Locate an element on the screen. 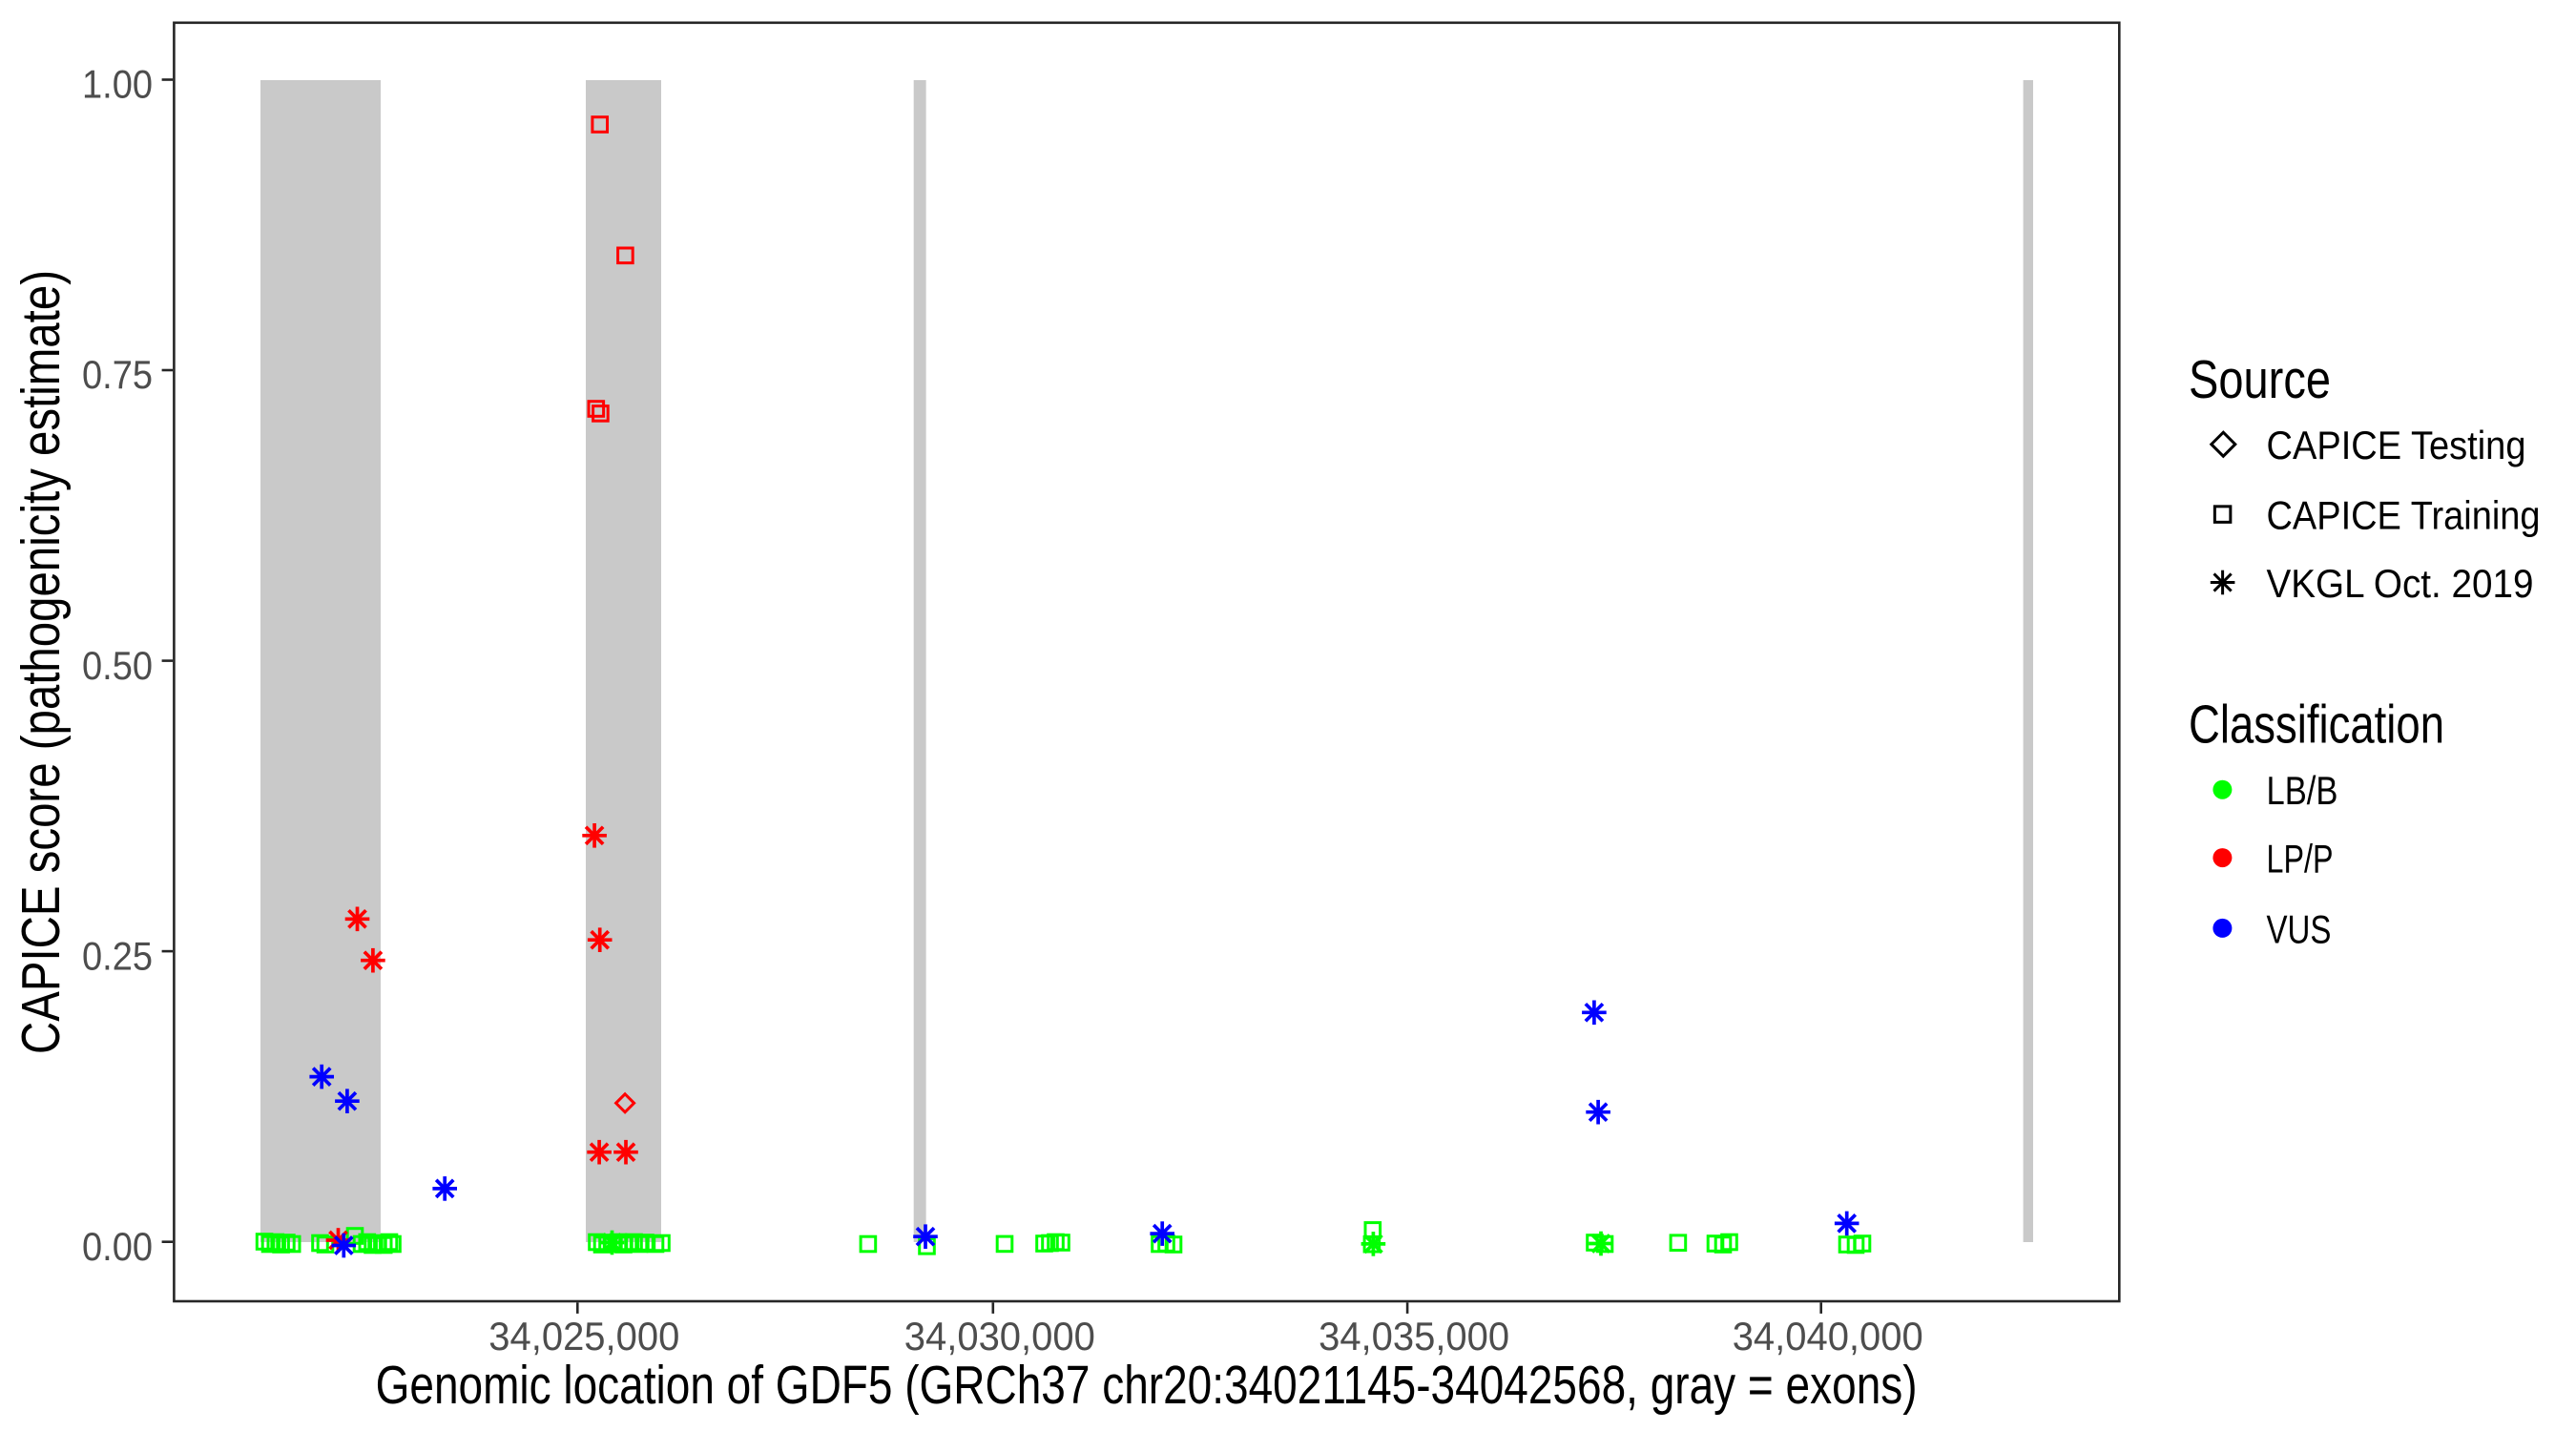 This screenshot has width=2576, height=1431. svg-text: 34,040,000 is located at coordinates (1828, 1336).